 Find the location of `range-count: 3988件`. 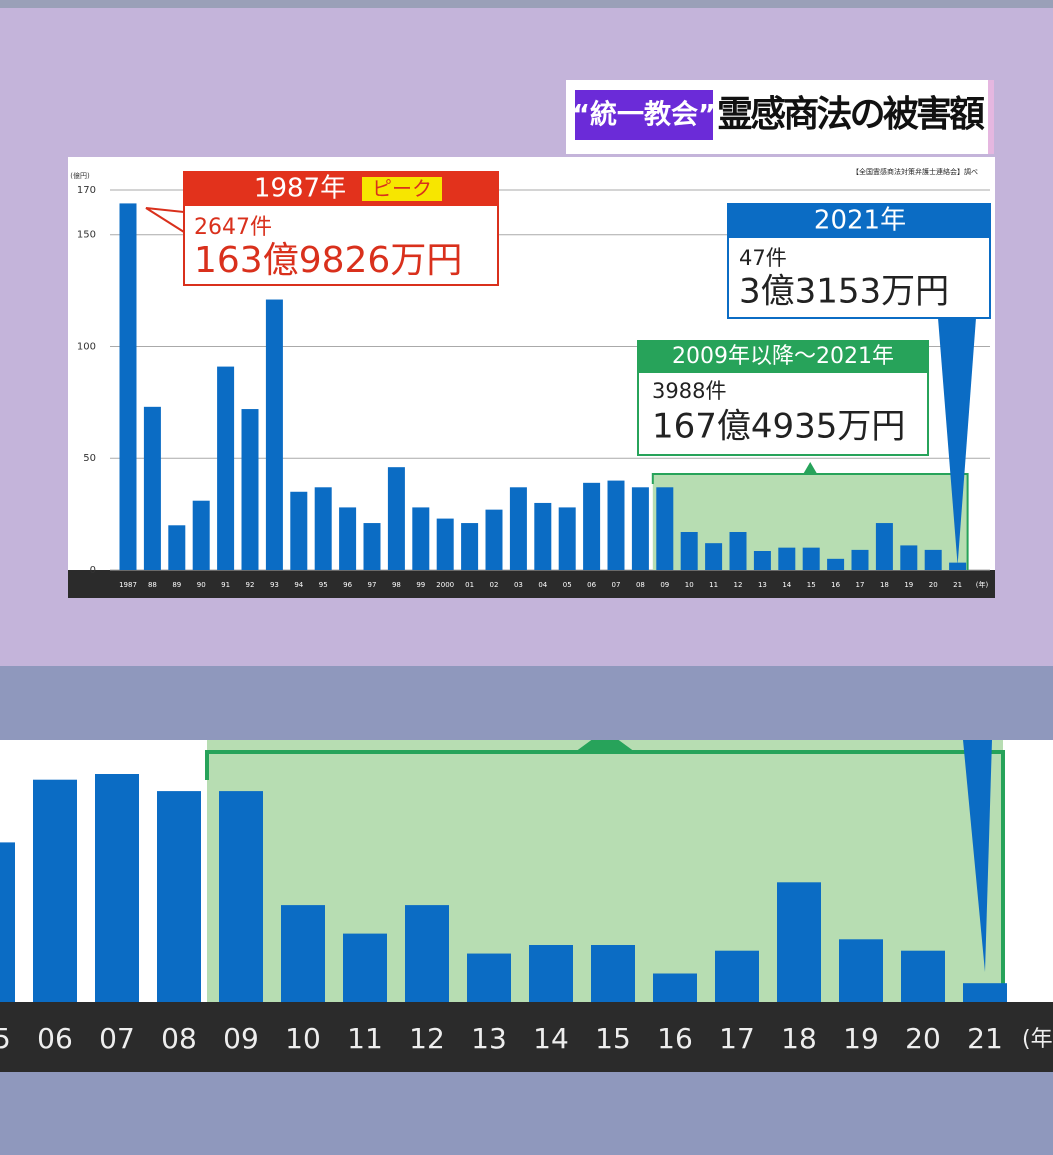

range-count: 3988件 is located at coordinates (689, 391).